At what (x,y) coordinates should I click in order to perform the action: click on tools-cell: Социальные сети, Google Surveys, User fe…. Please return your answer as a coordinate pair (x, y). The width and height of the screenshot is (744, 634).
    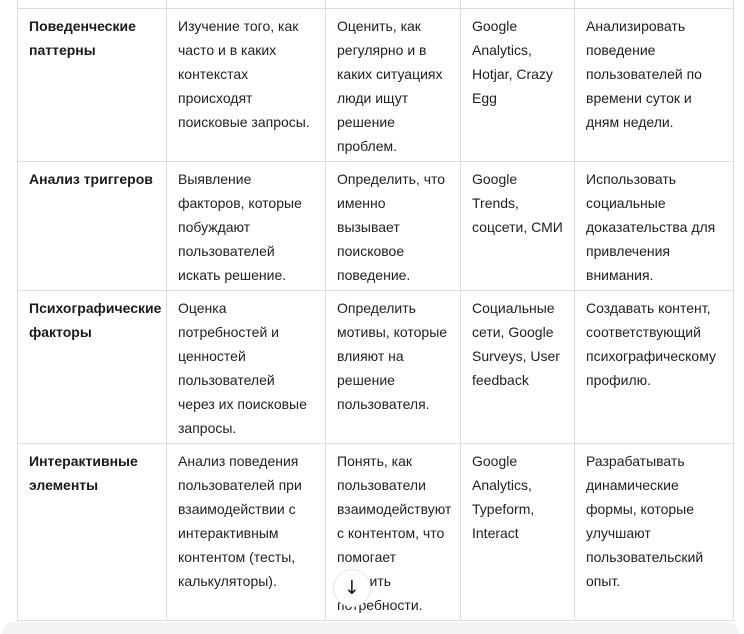
    Looking at the image, I should click on (517, 367).